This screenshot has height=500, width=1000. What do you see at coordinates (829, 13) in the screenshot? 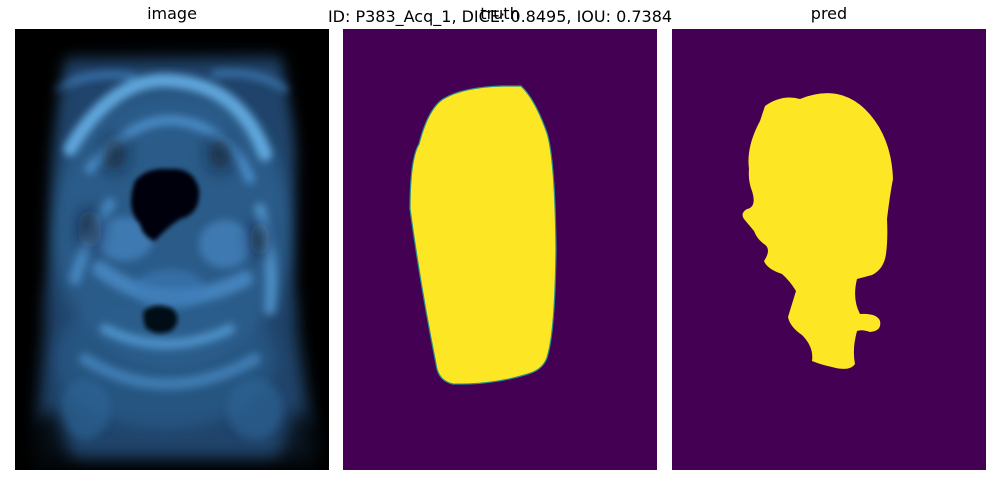
I see `panel-title-pred: pred` at bounding box center [829, 13].